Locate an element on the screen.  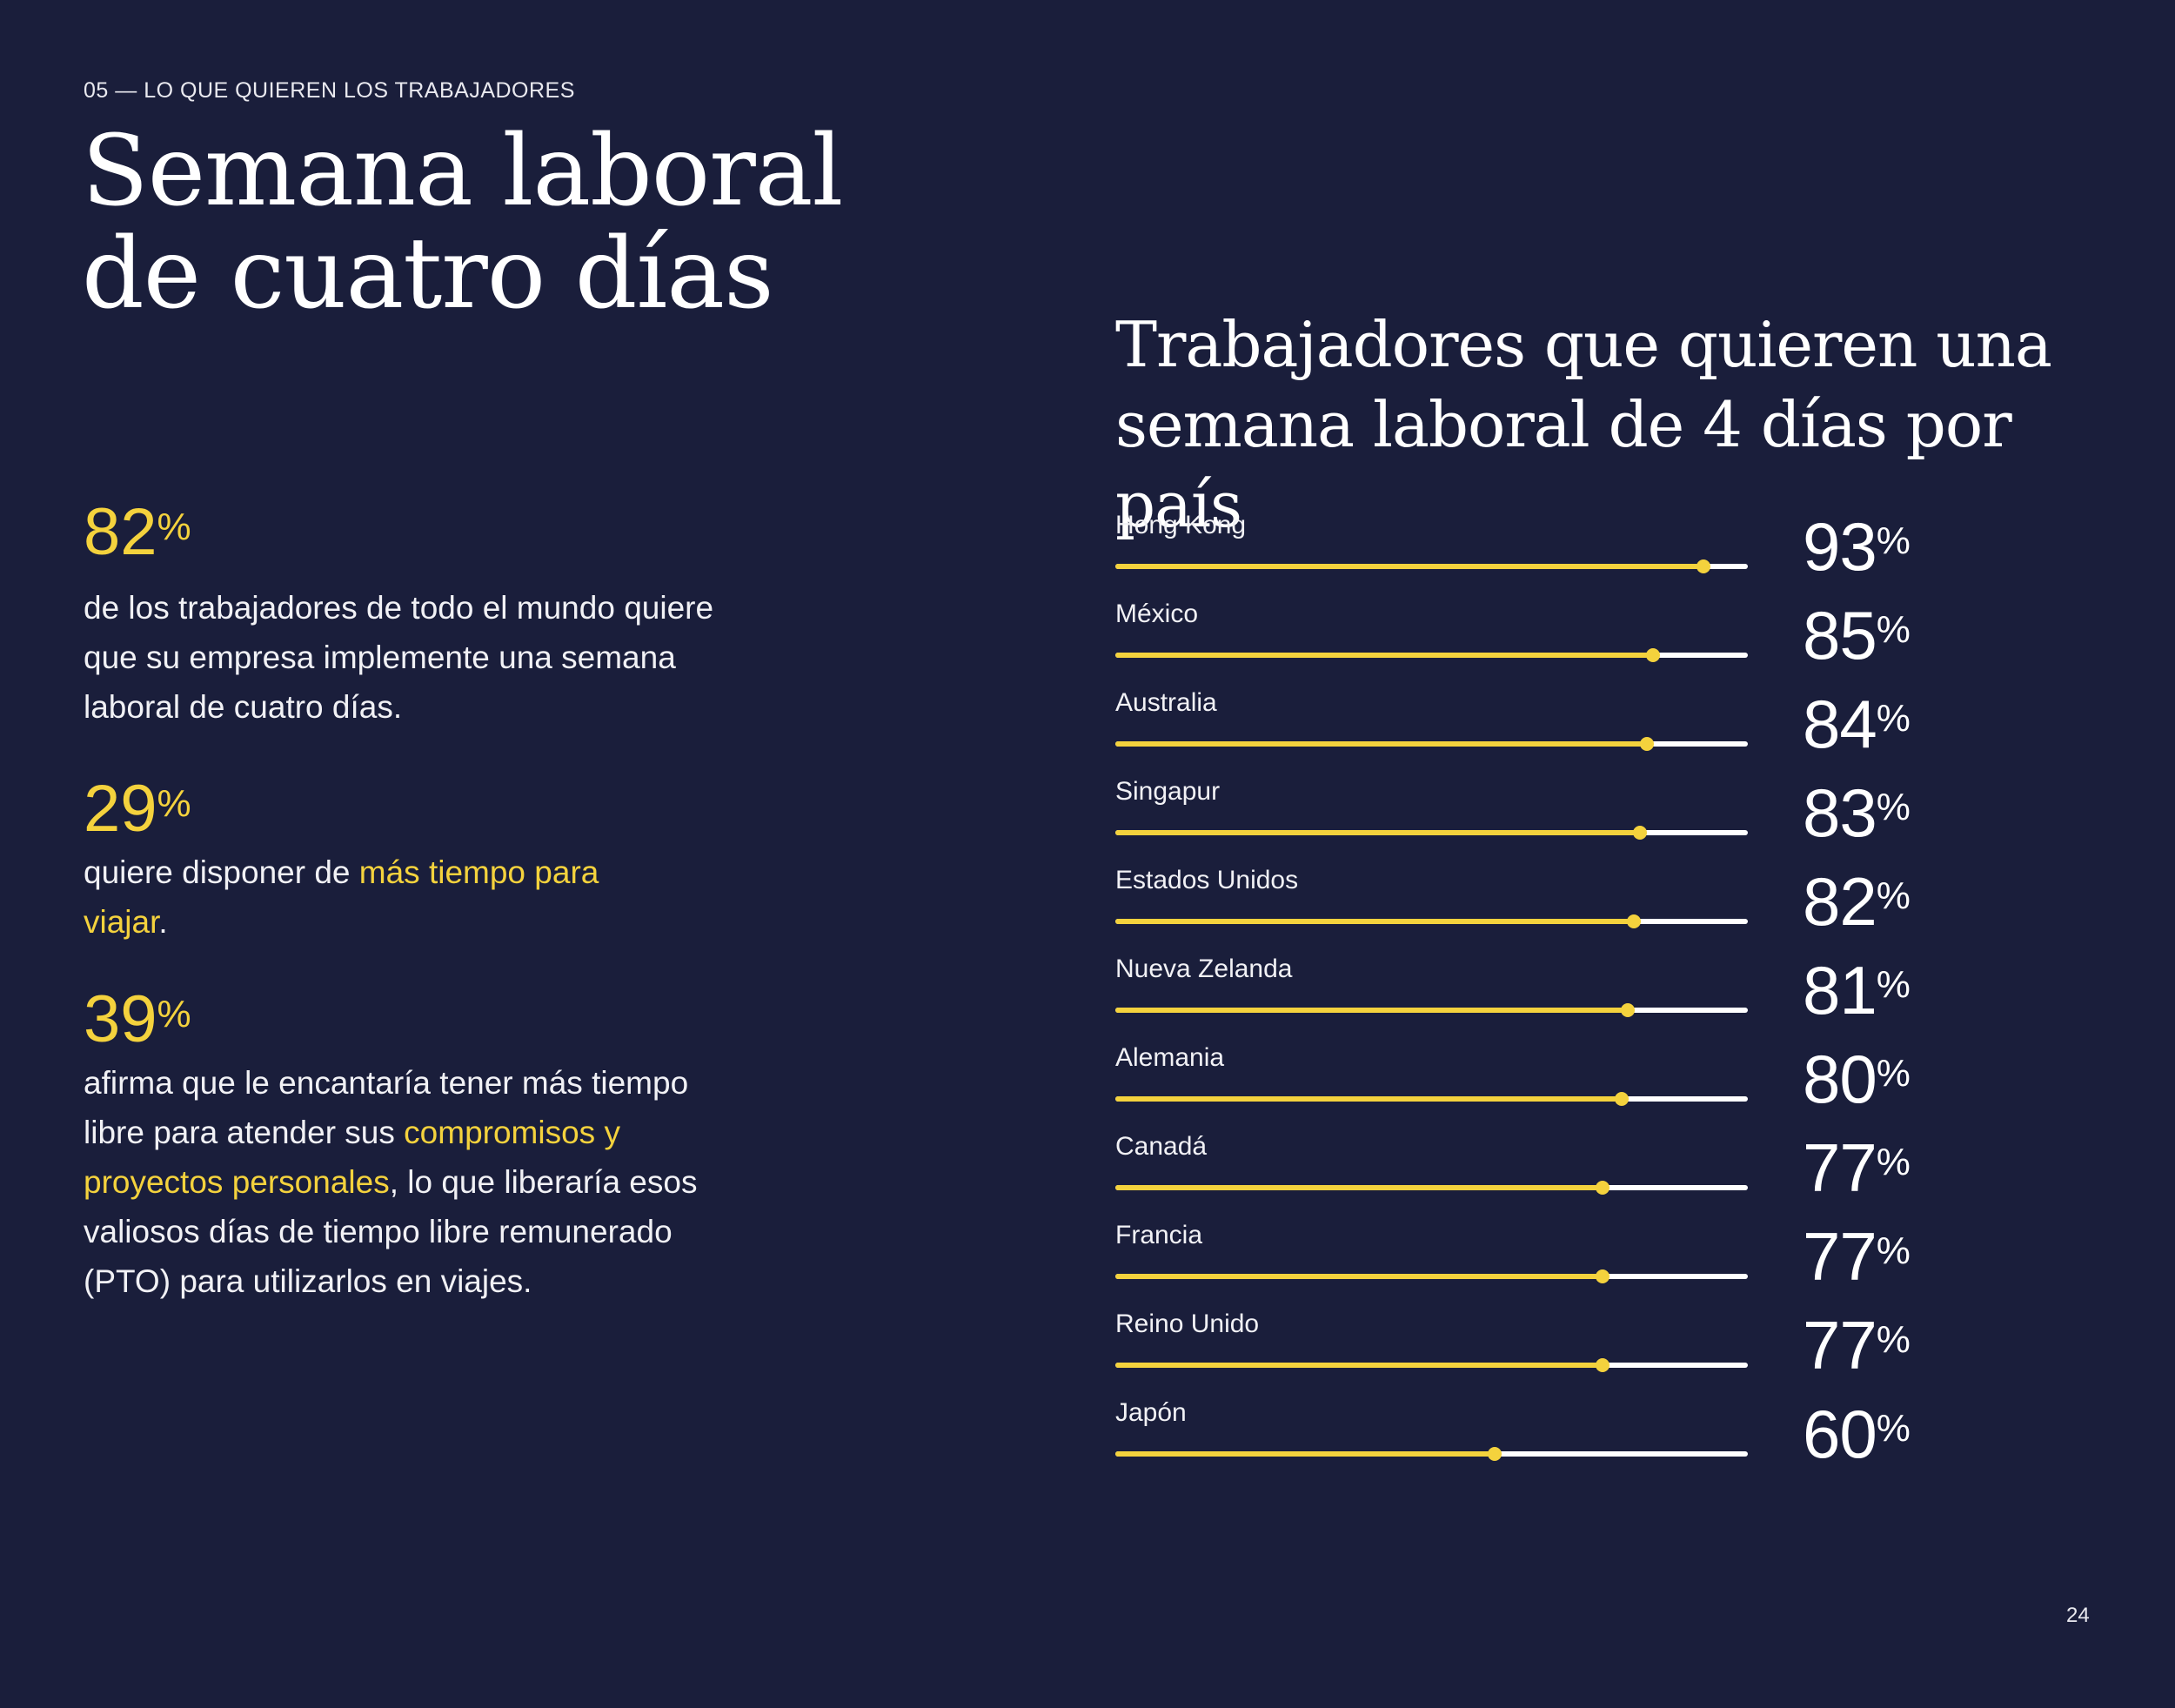
section-label: 05 — LO QUE QUIEREN LOS TRABAJADORES is located at coordinates (329, 90).